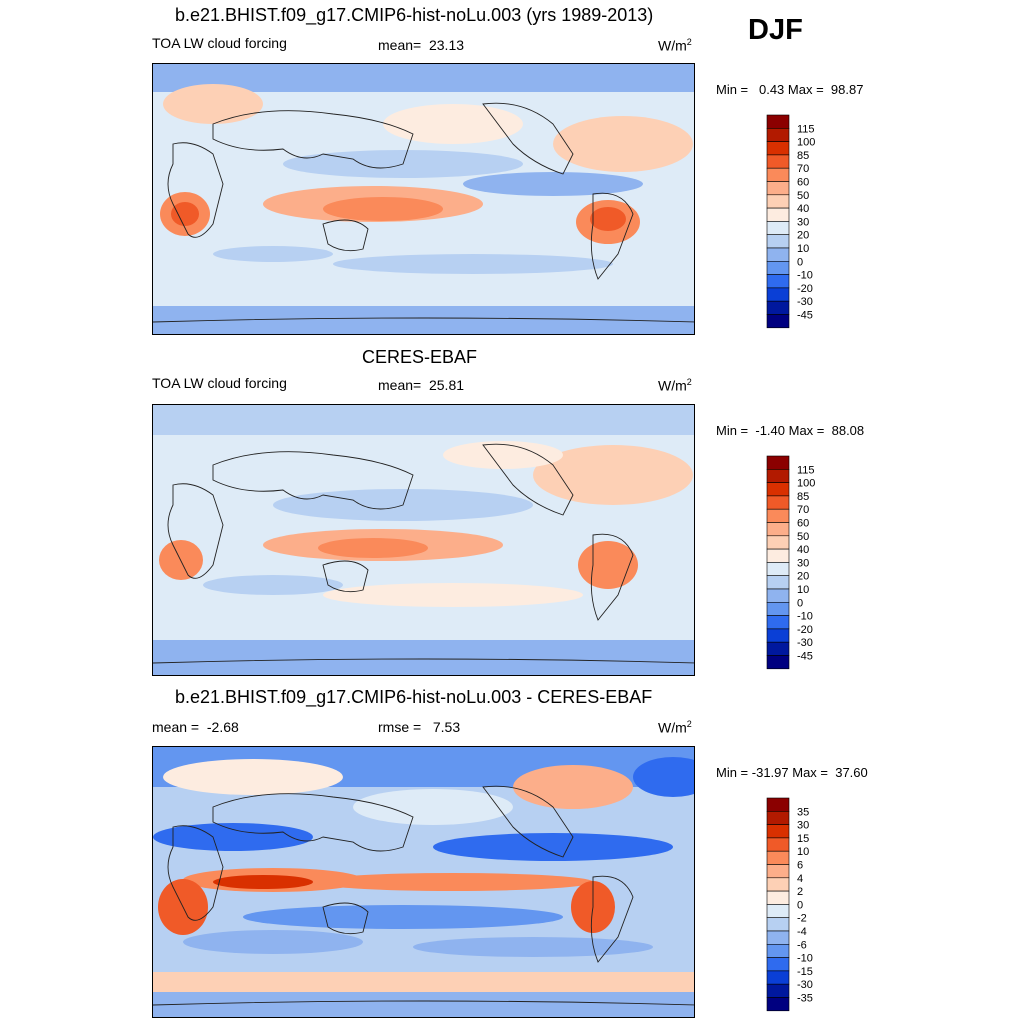 The width and height of the screenshot is (1024, 1024). I want to click on panel-2-minmax: Min = -1.40 Max = 88.08, so click(790, 430).